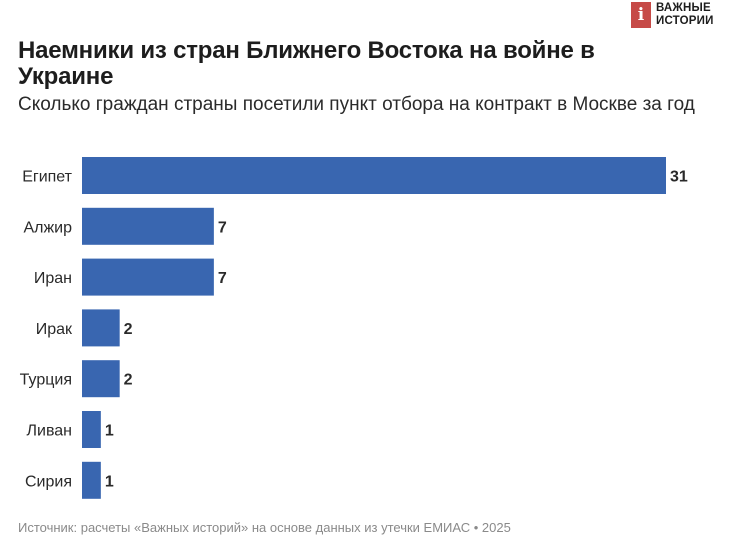 The height and width of the screenshot is (554, 732). I want to click on brand-logo: i ВАЖНЫЕ ИСТОРИИ, so click(672, 15).